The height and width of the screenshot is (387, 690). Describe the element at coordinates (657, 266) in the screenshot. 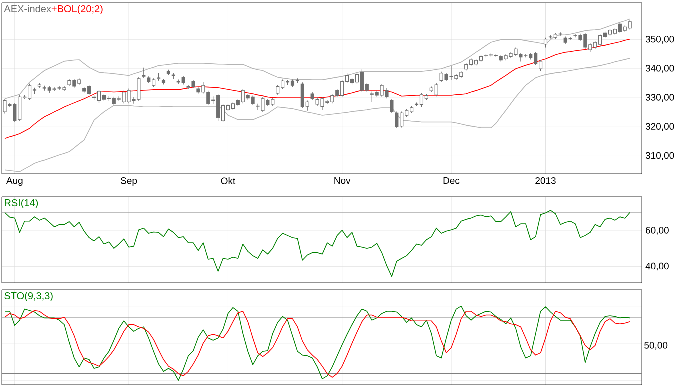

I see `y-tick-label: 40,00` at that location.